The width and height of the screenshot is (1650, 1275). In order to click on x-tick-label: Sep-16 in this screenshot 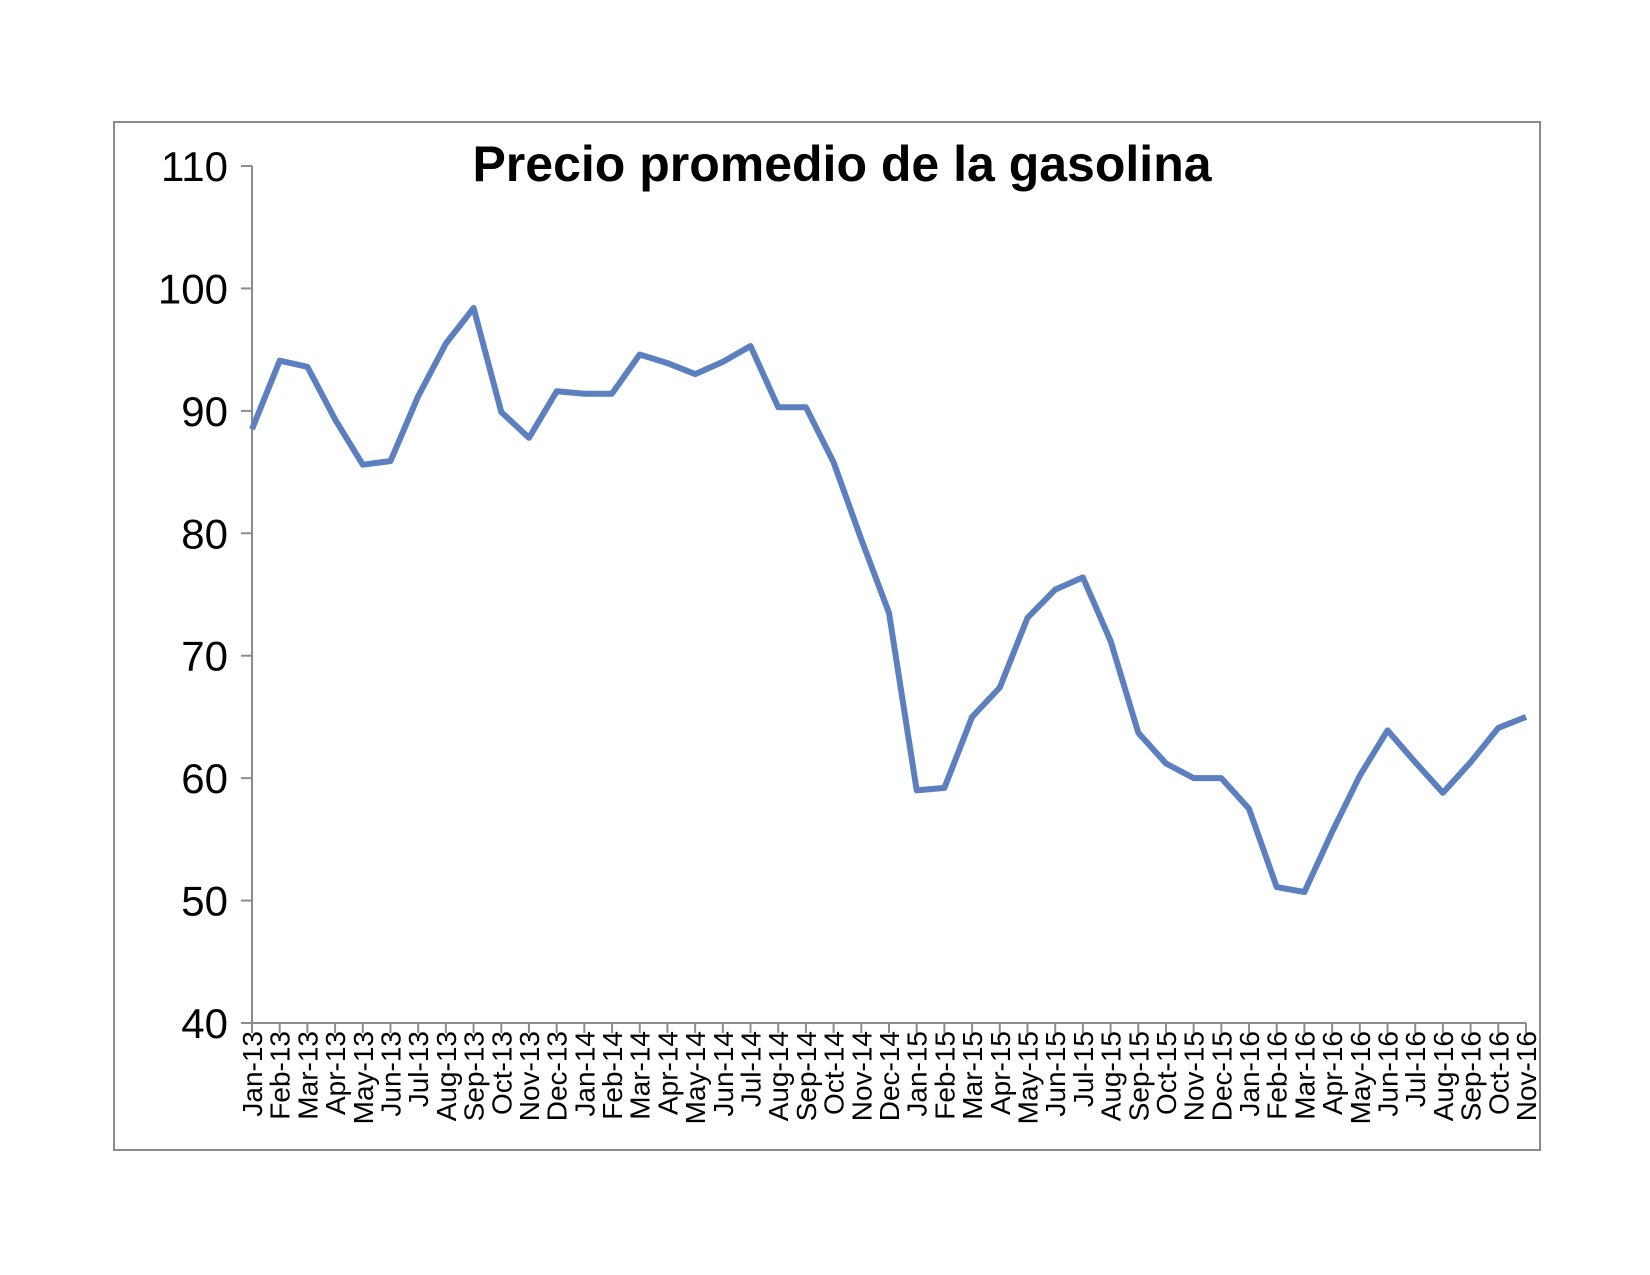, I will do `click(1471, 1076)`.